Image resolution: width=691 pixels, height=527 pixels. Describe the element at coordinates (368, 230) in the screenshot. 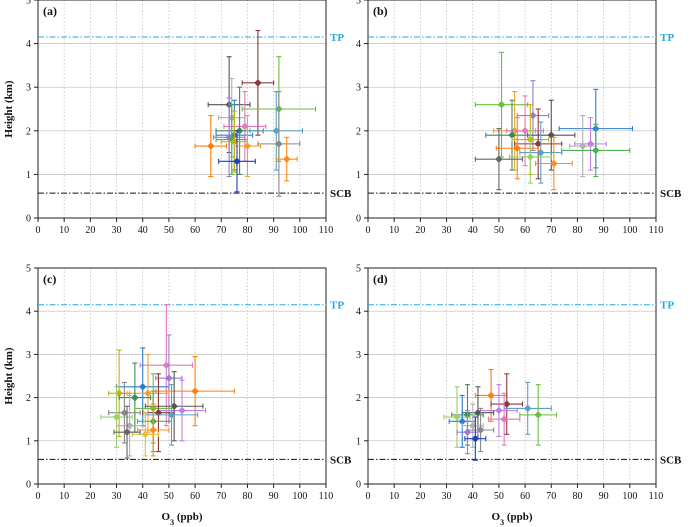

I see `x-tick-label: 0` at that location.